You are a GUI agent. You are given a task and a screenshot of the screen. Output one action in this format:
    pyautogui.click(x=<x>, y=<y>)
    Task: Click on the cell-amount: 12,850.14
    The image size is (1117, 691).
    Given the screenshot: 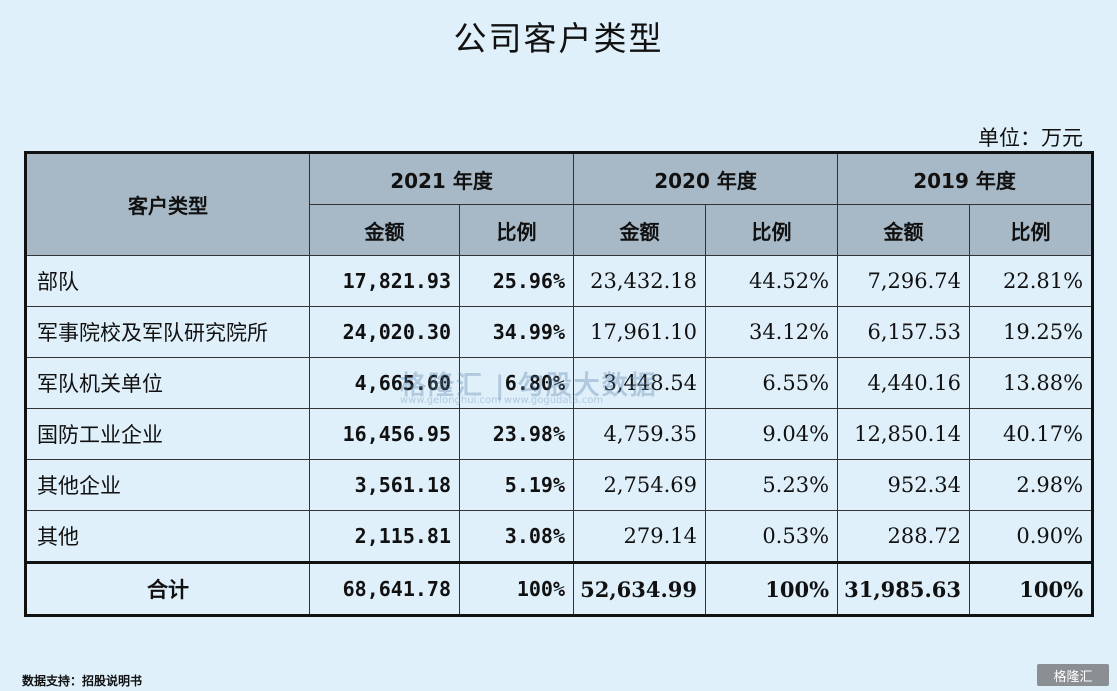 What is the action you would take?
    pyautogui.click(x=904, y=434)
    